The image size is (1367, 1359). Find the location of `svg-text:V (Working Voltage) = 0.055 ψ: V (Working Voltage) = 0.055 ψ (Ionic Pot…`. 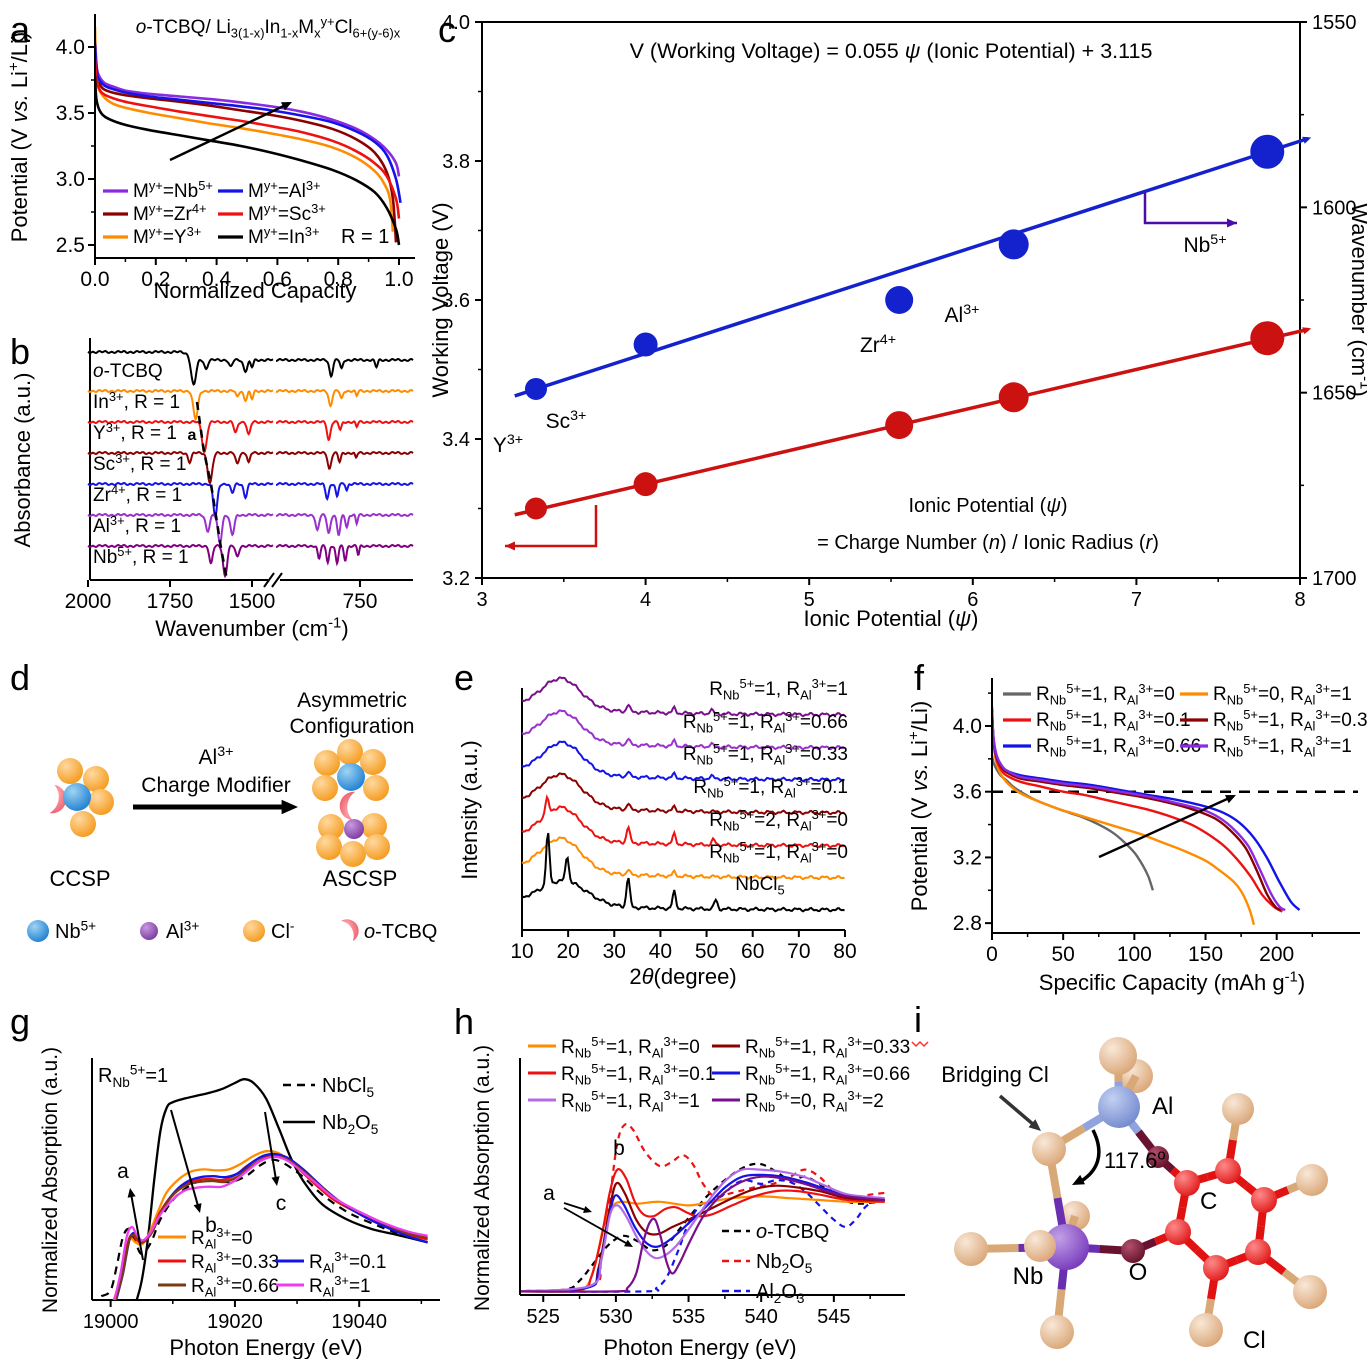

svg-text:V (Working Voltage) = 0.055 ψ: V (Working Voltage) = 0.055 ψ (Ionic Pot… is located at coordinates (891, 51).